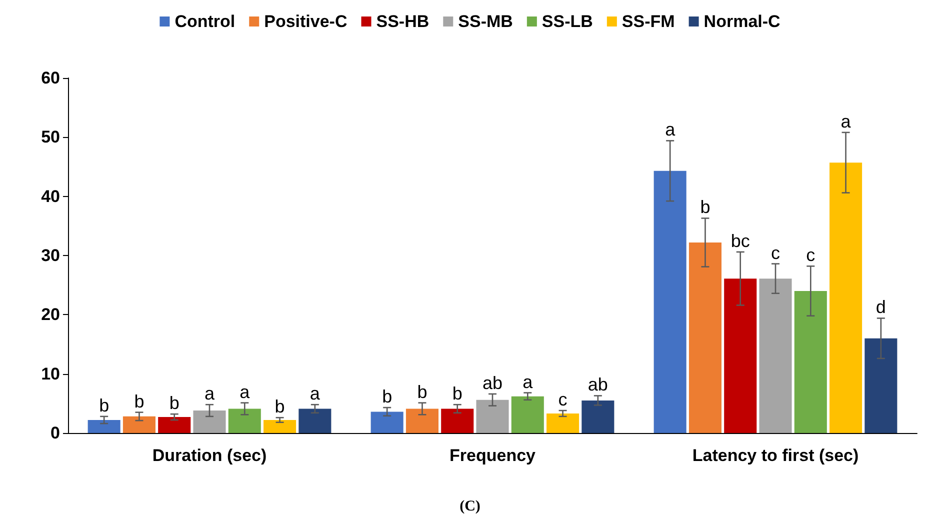  What do you see at coordinates (775, 455) in the screenshot?
I see `x-tick-label: Latency to first (sec)` at bounding box center [775, 455].